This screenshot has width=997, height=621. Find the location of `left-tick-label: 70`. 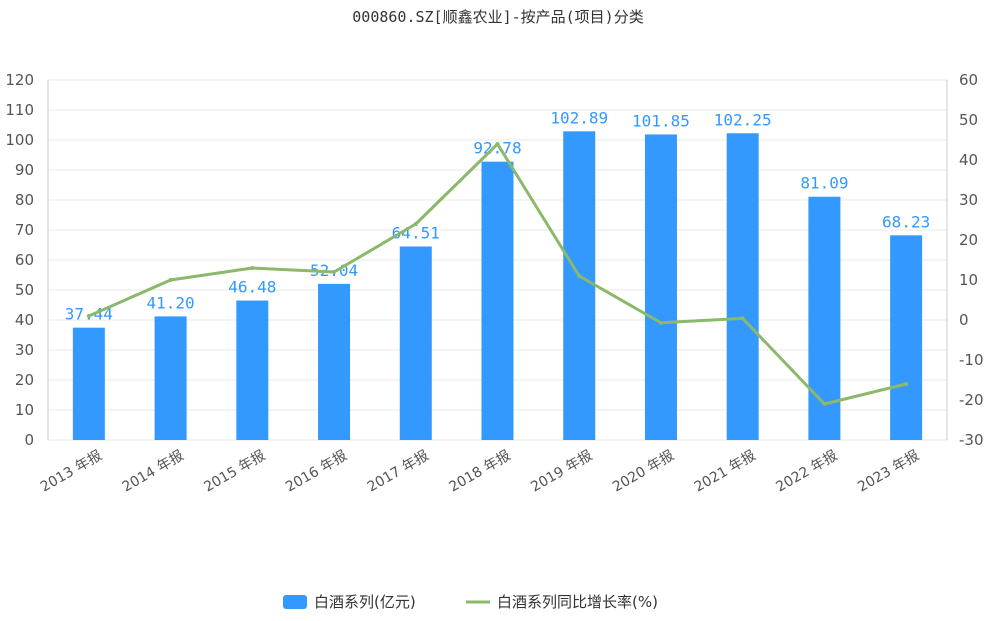

left-tick-label: 70 is located at coordinates (24, 230).